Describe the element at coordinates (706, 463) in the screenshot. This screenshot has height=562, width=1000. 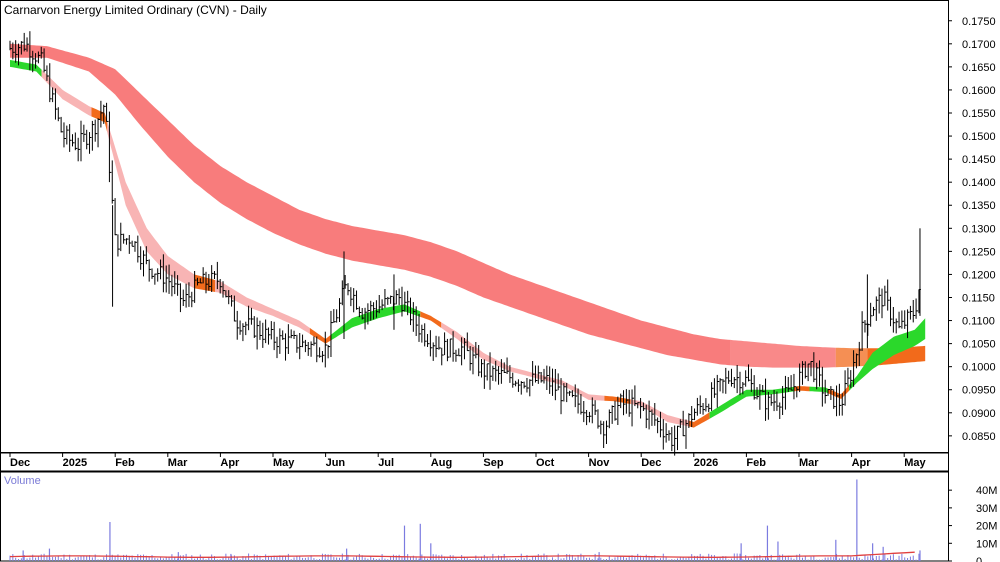
I see `month-label: 2026` at that location.